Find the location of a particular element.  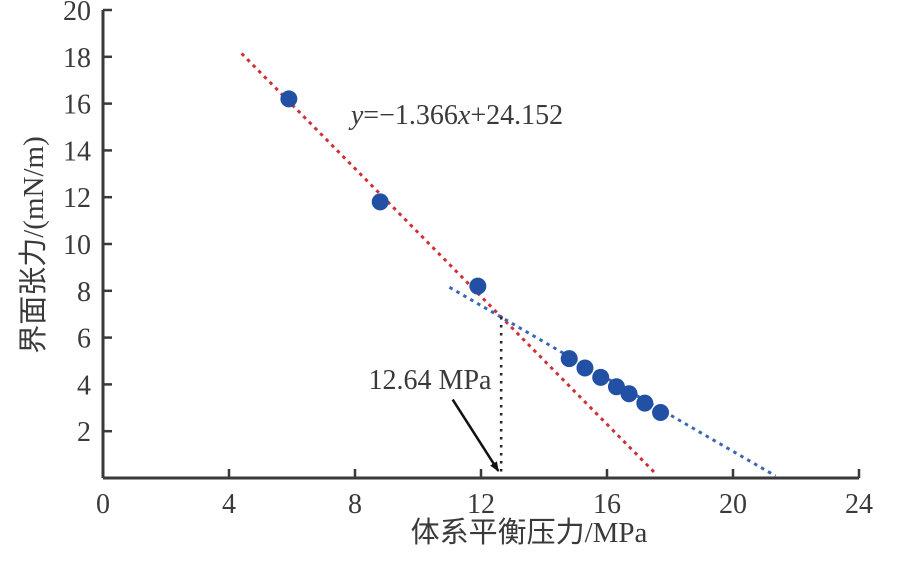

regression-equation-label: y=−1.366x+24.152 is located at coordinates (457, 116).